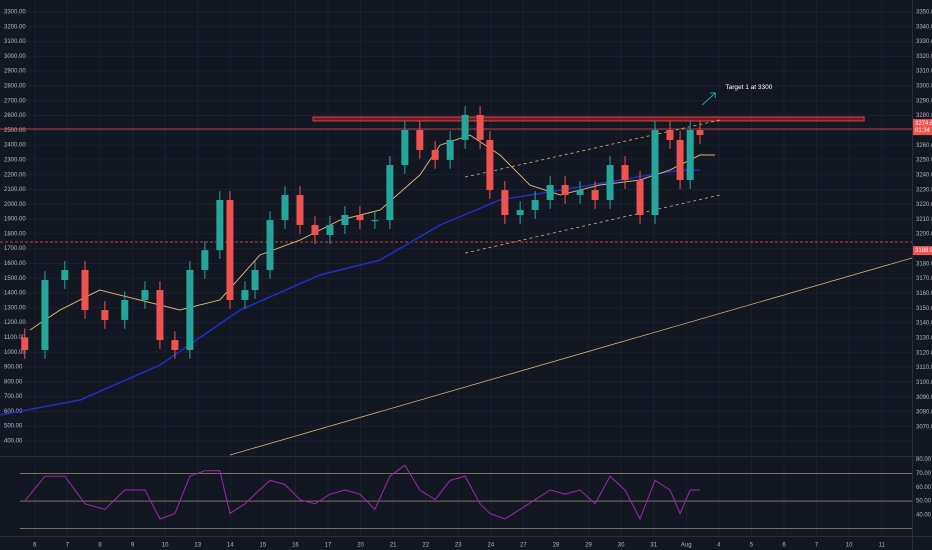  I want to click on x-tick-label: 15, so click(263, 546).